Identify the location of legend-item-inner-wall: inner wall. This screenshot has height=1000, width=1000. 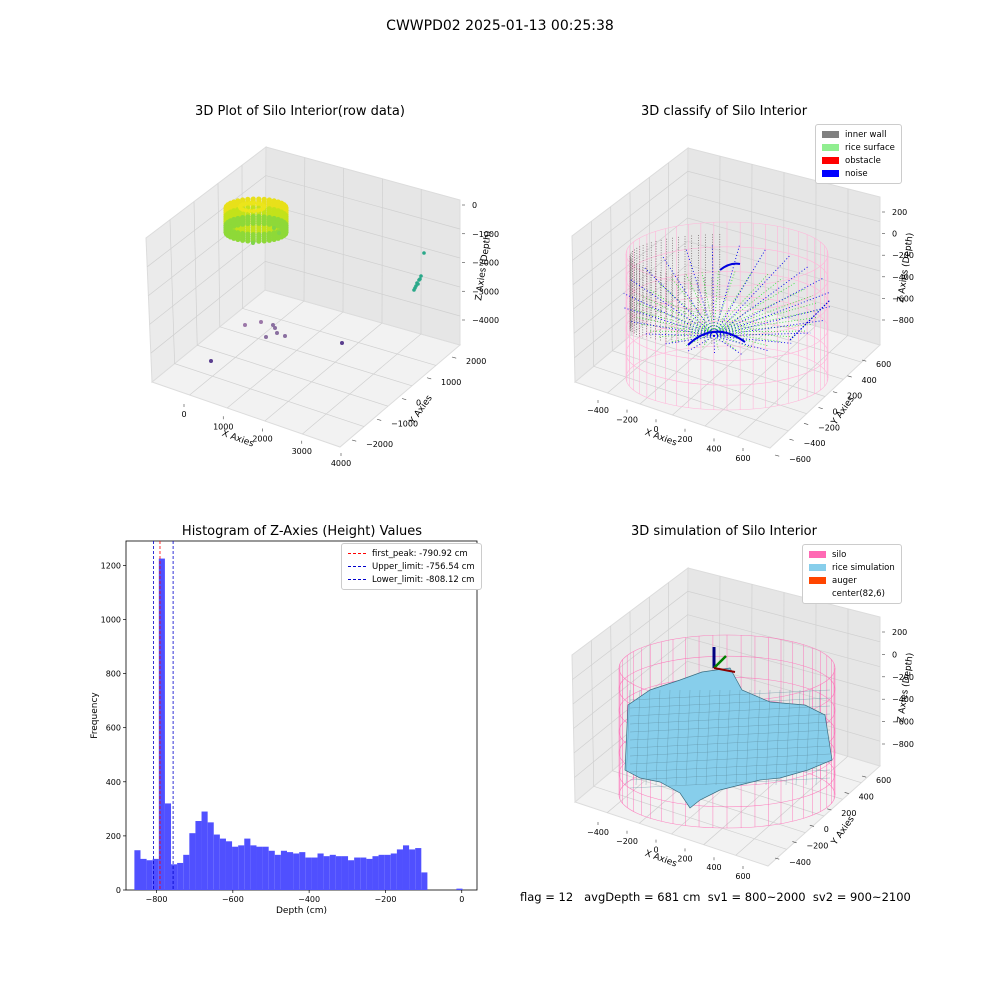
(858, 134).